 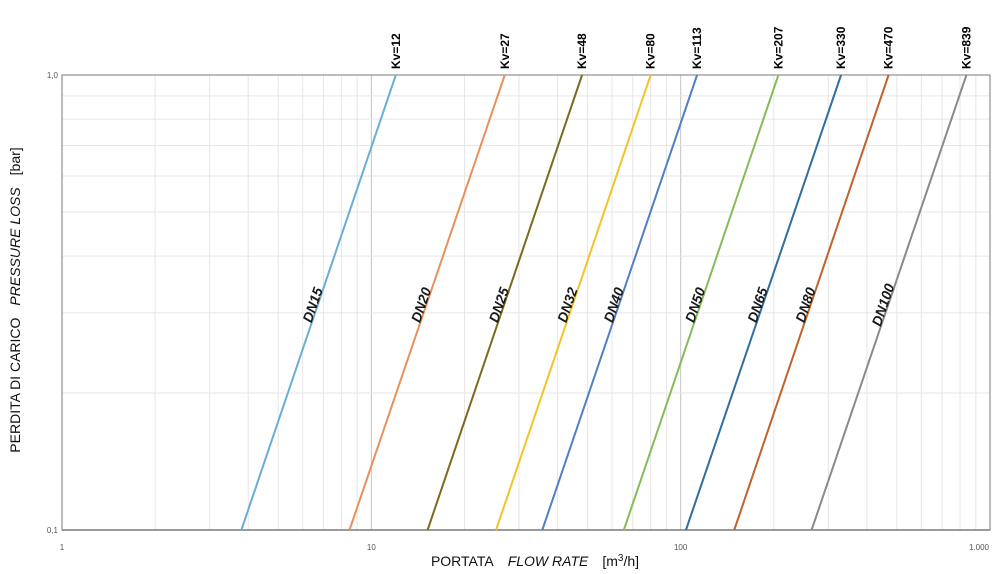 I want to click on kv-label: Kv=80, so click(x=651, y=51).